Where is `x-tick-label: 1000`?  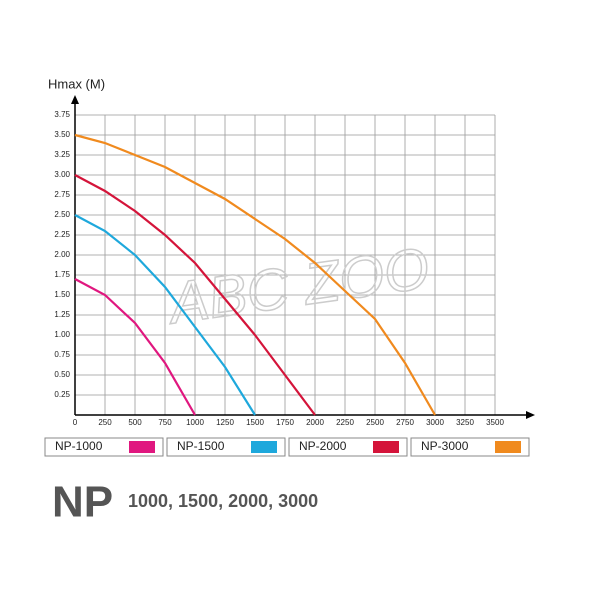
x-tick-label: 1000 is located at coordinates (195, 422).